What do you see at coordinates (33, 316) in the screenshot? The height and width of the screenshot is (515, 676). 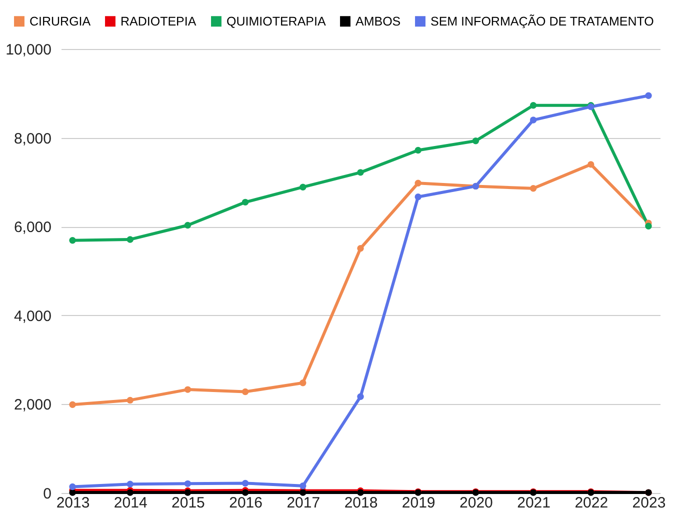 I see `y-tick-label: 4,000` at bounding box center [33, 316].